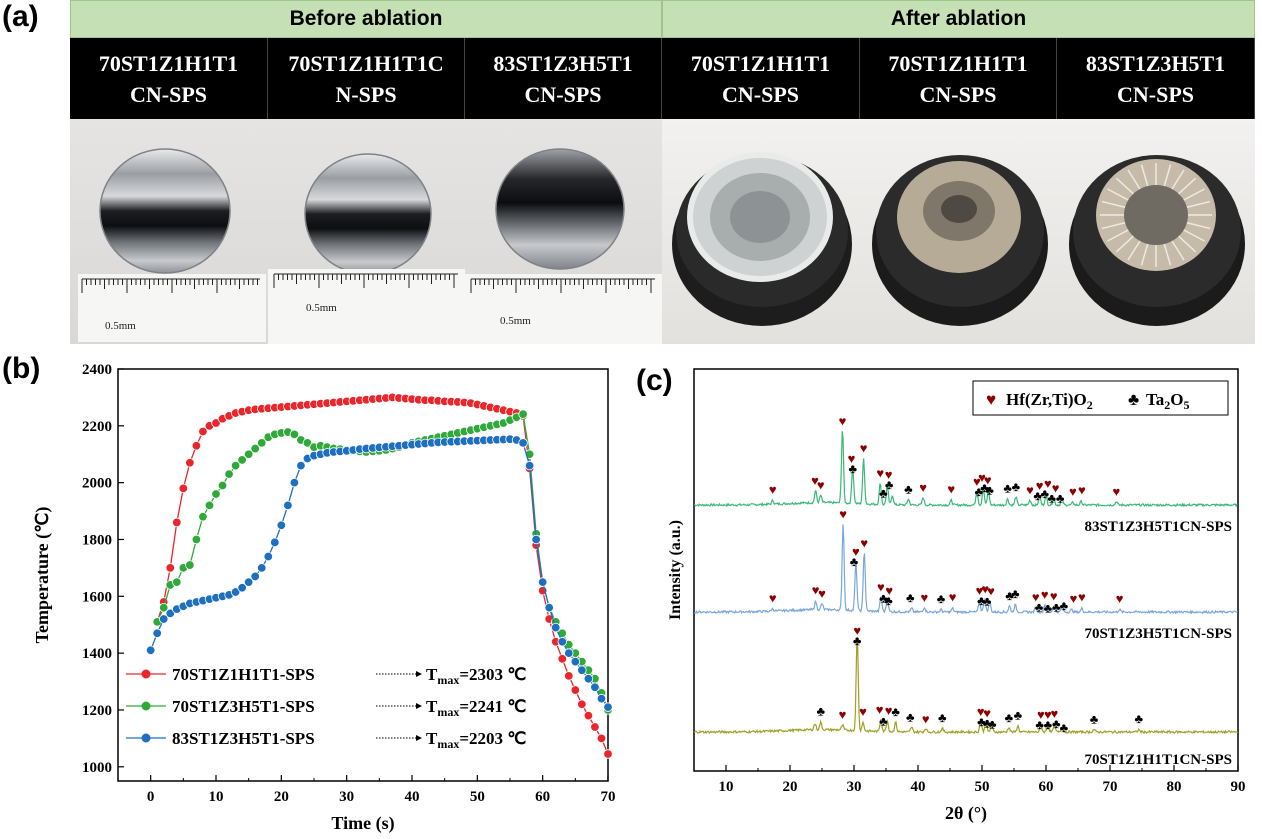  I want to click on y-tick-label: 1400, so click(97, 654).